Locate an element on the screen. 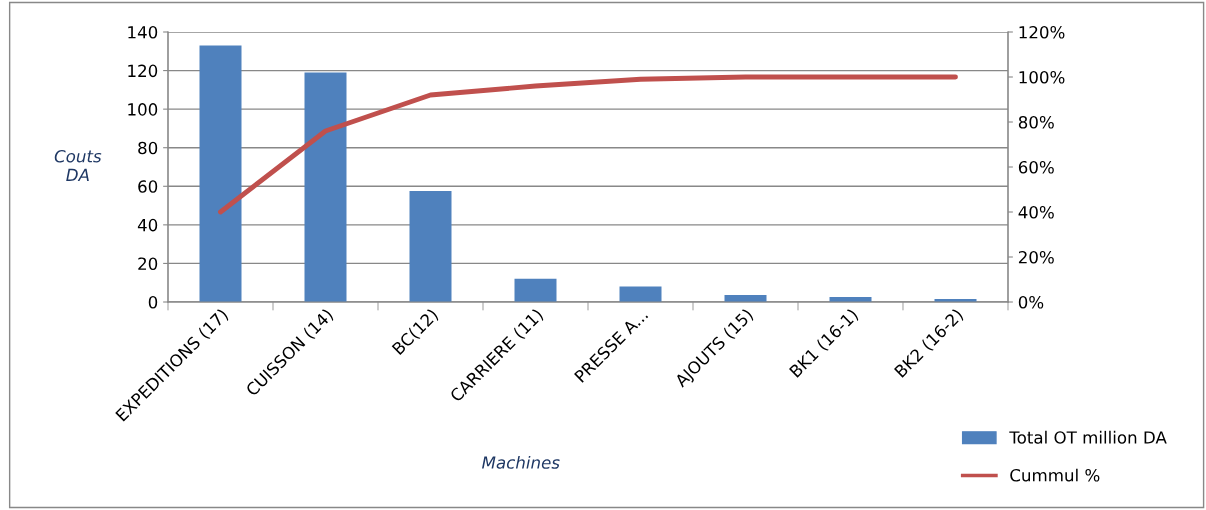  y-tick-label: 140 is located at coordinates (143, 32).